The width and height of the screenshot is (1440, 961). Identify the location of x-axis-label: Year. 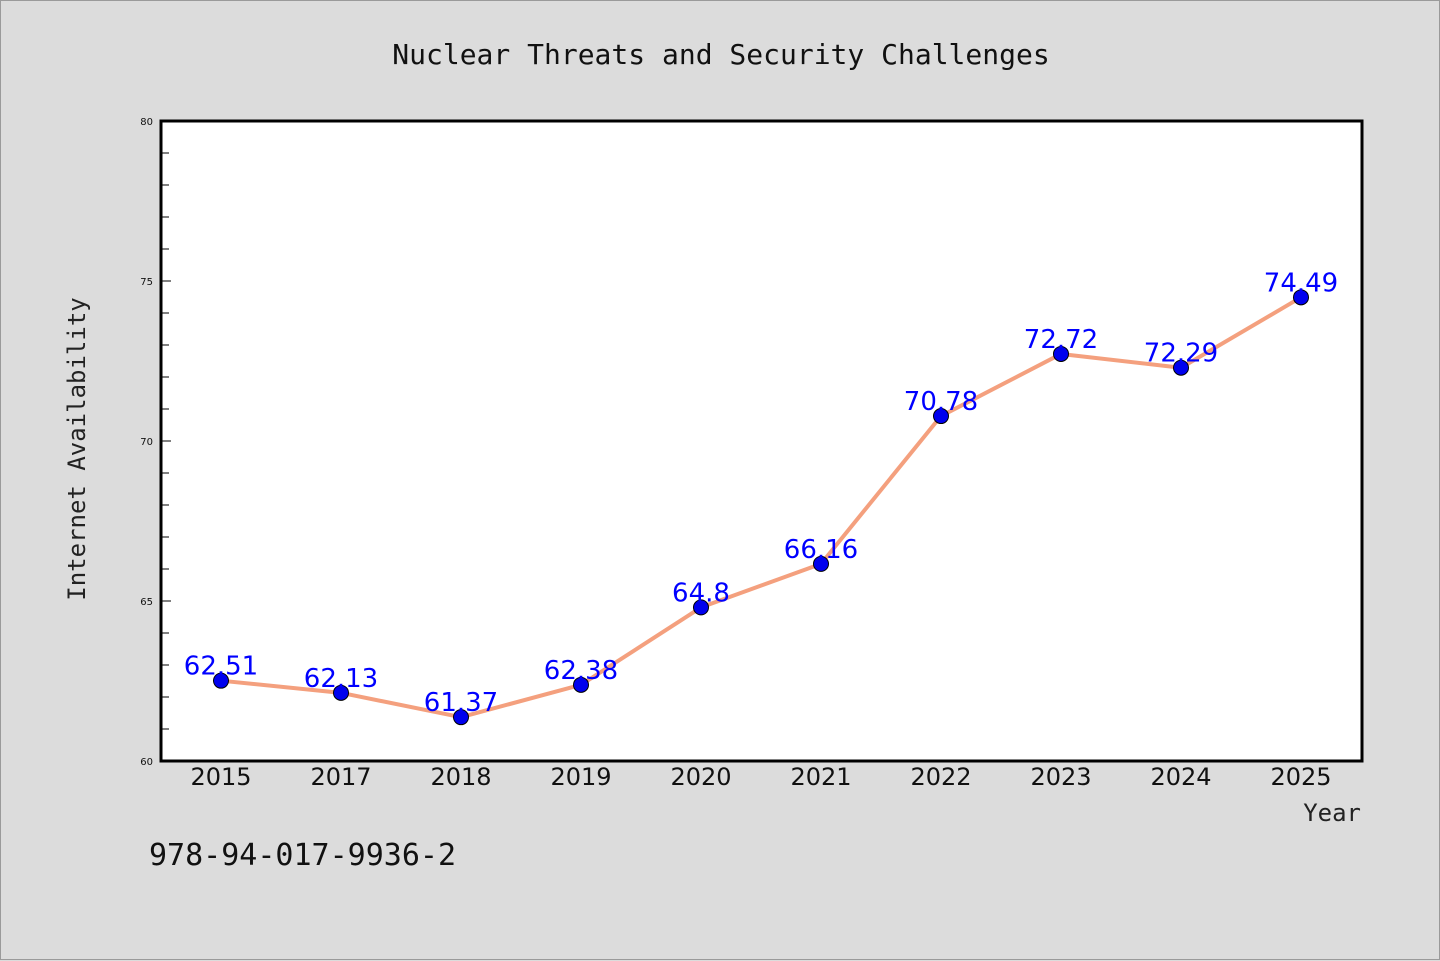
(1332, 813).